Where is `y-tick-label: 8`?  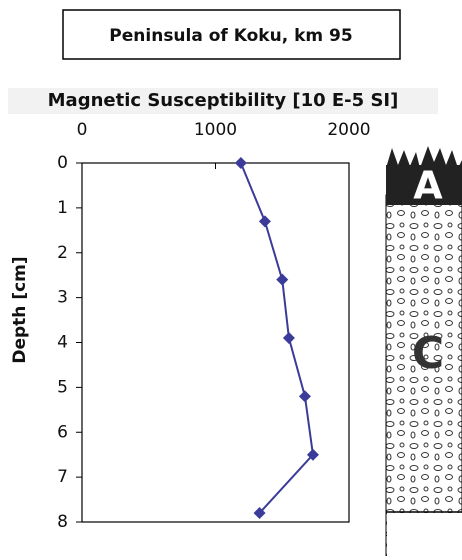
y-tick-label: 8 is located at coordinates (62, 522).